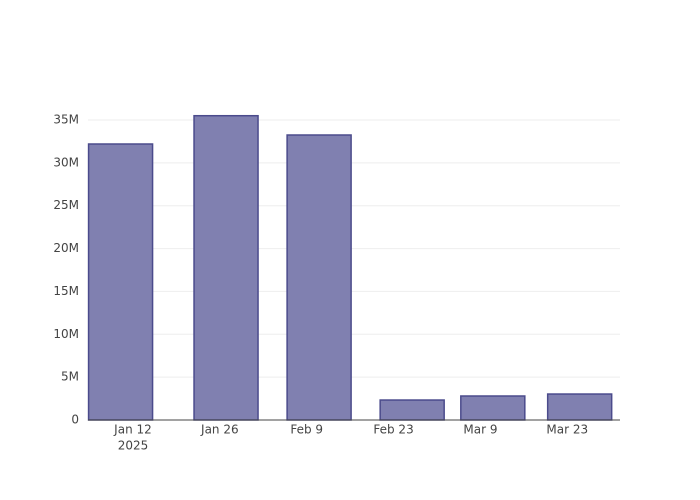 Image resolution: width=700 pixels, height=500 pixels. I want to click on x-tick-label: Mar 9, so click(480, 430).